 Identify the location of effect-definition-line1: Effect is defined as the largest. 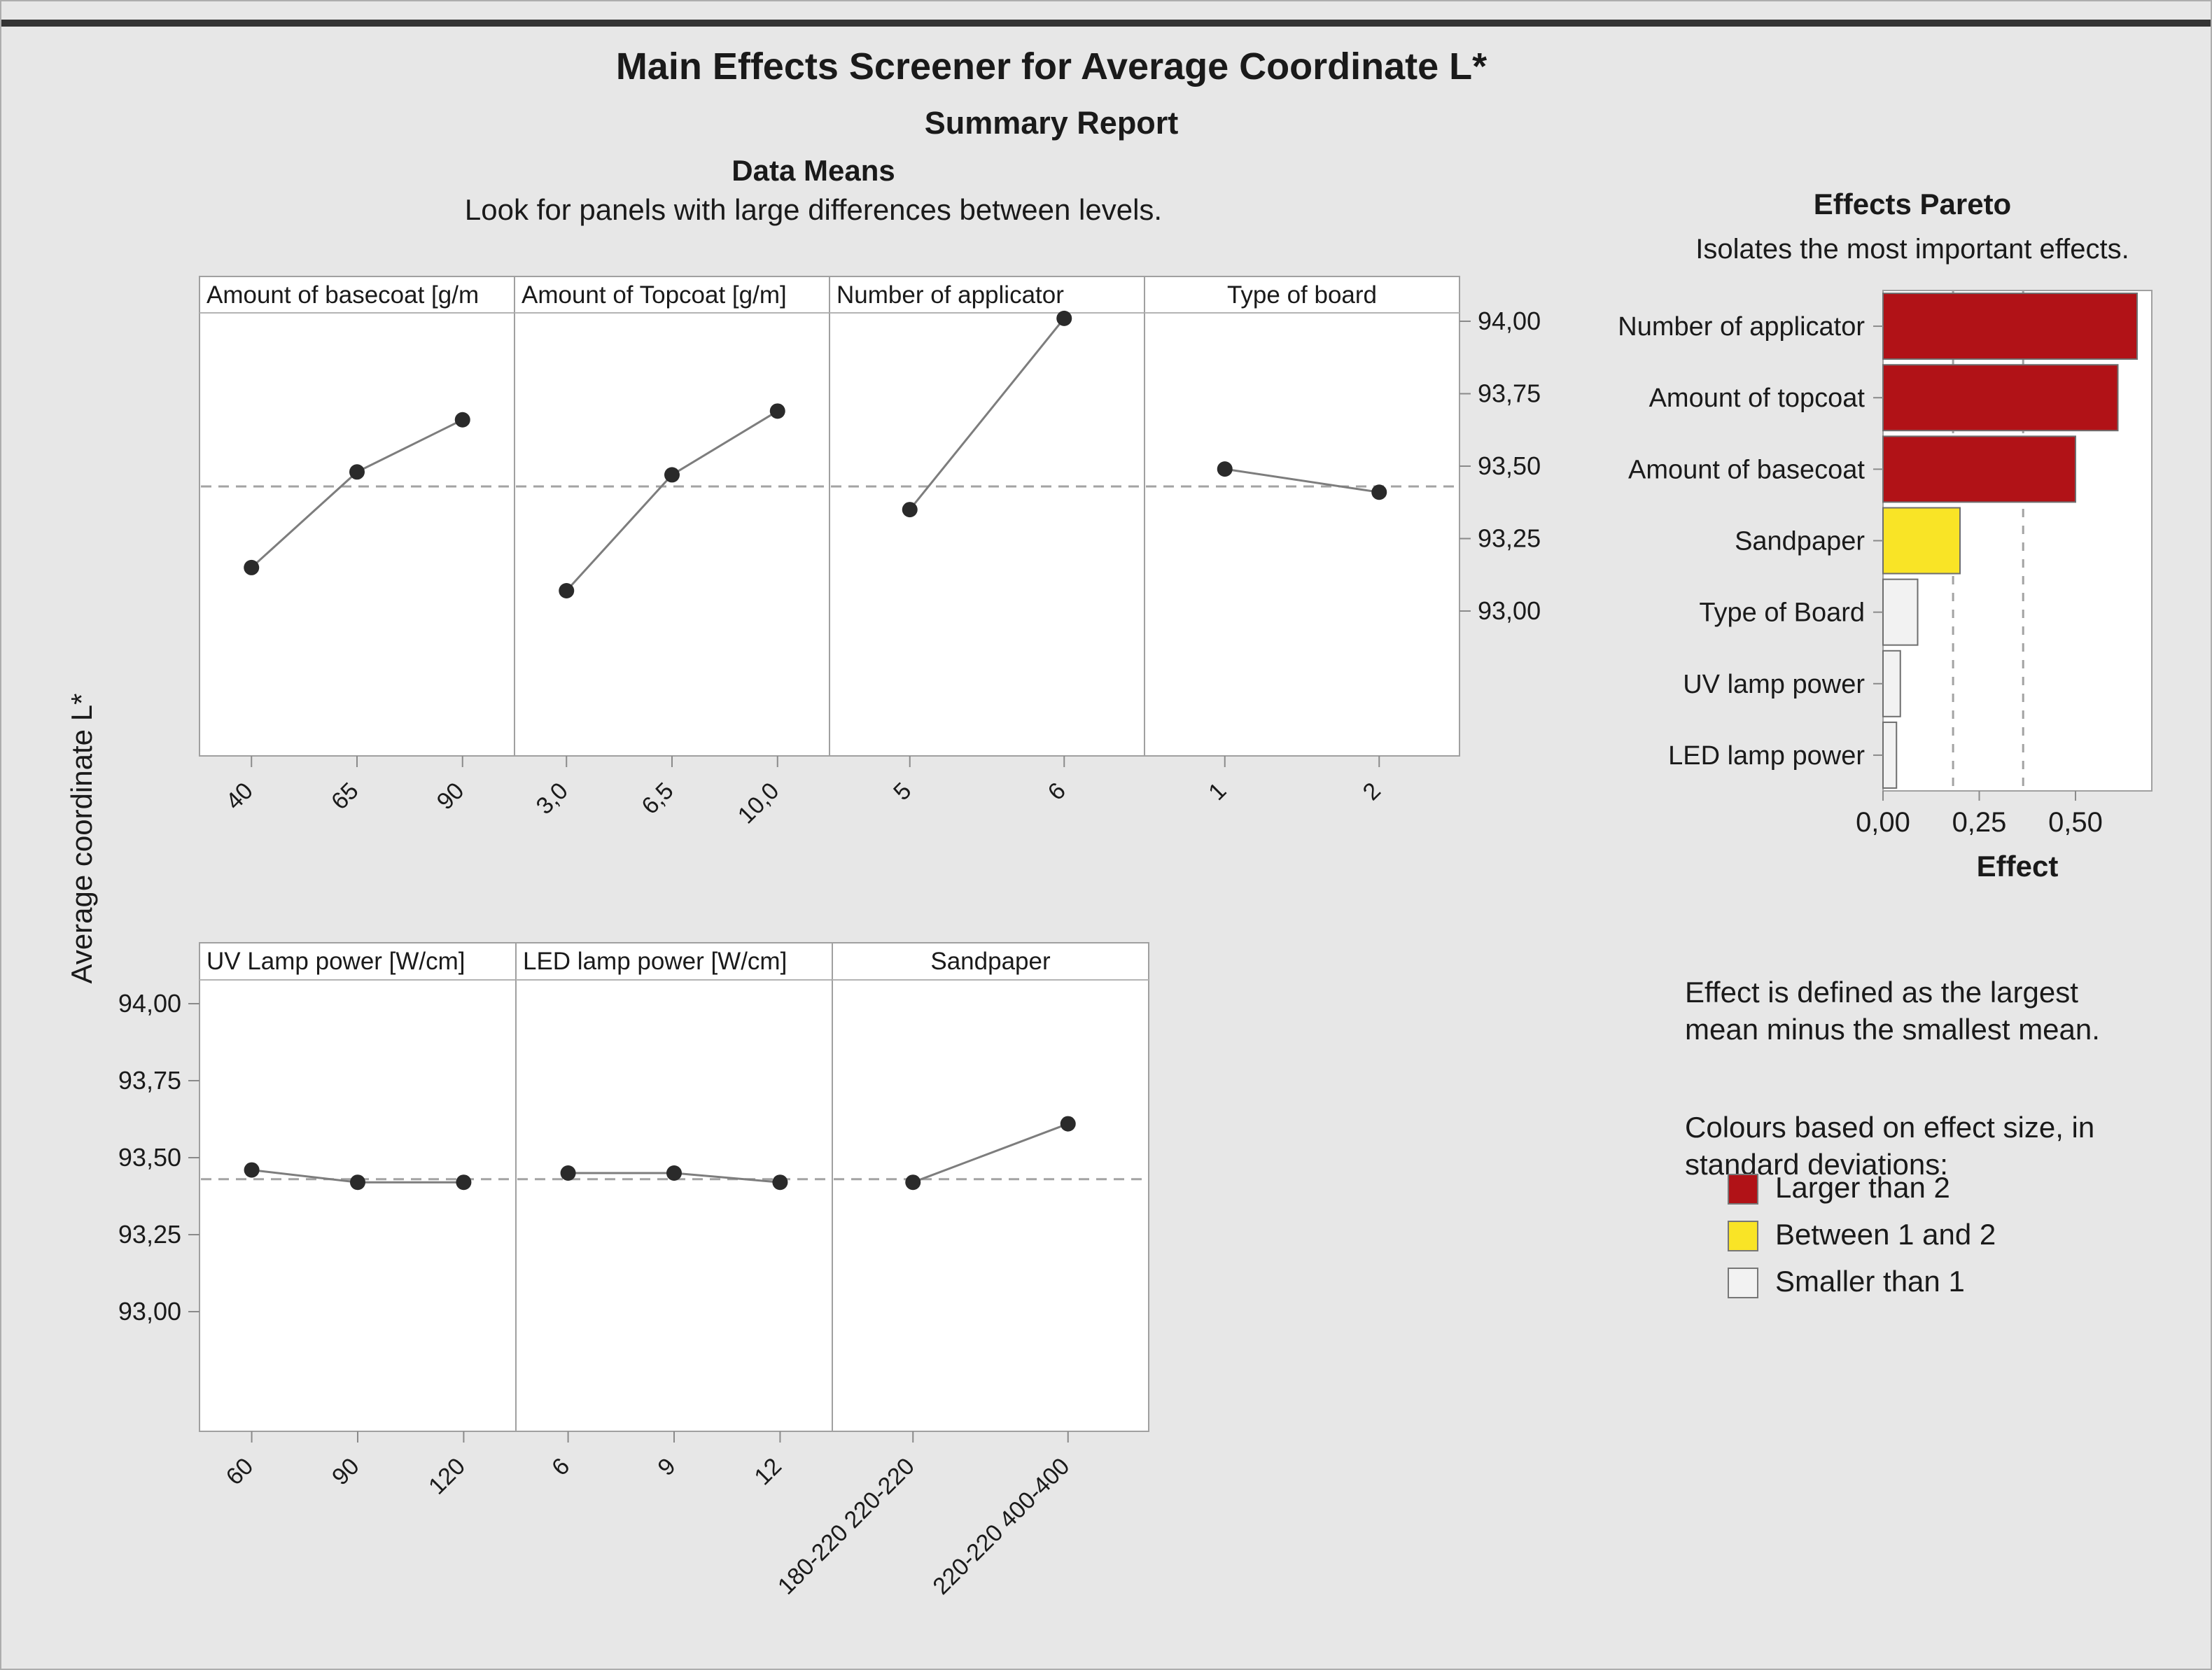
(1881, 992).